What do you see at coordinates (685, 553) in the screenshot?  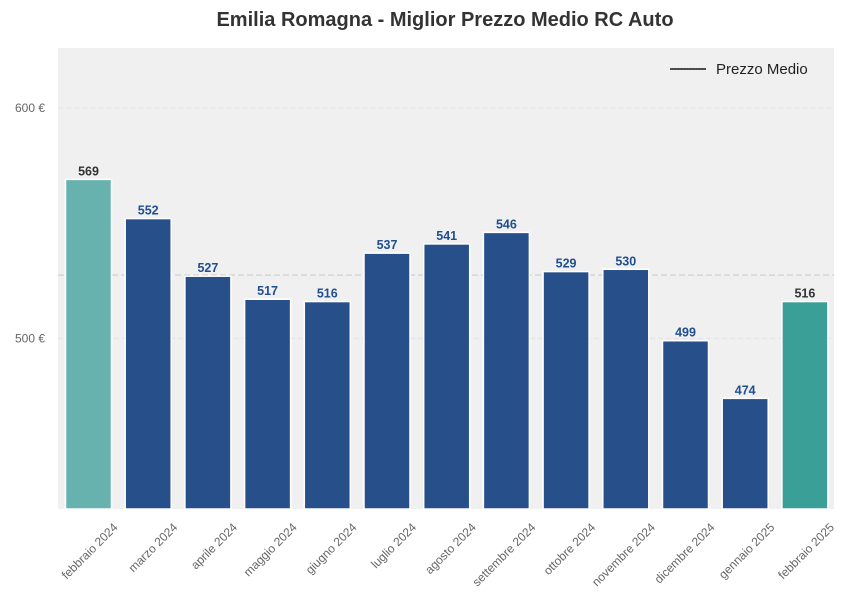 I see `x-tick-label: dicembre 2024` at bounding box center [685, 553].